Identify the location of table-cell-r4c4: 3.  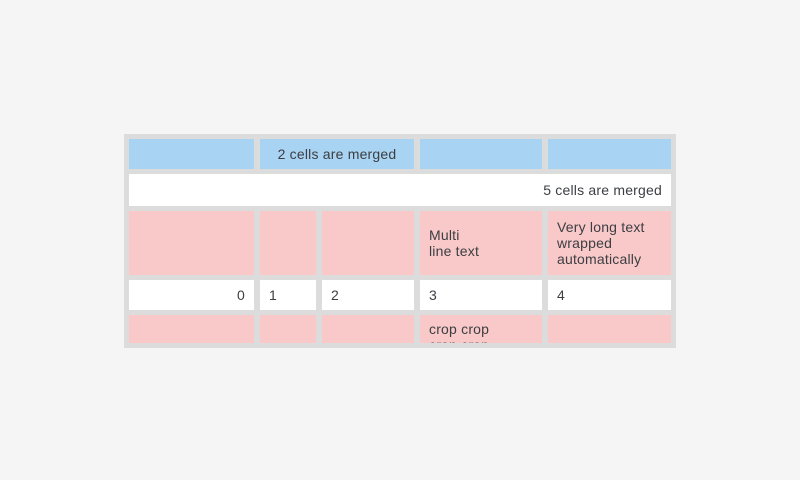
(481, 295).